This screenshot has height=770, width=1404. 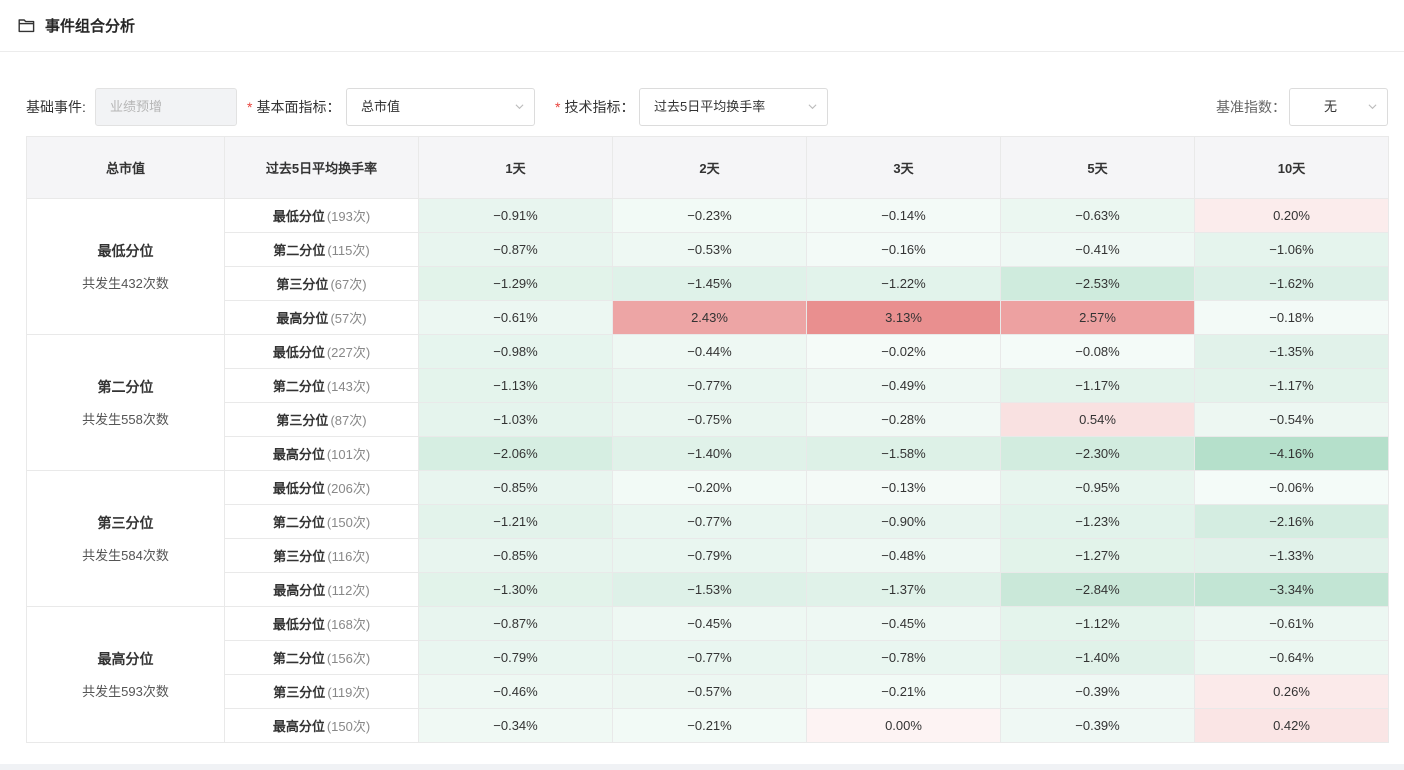 I want to click on row-count: (57次), so click(x=348, y=318).